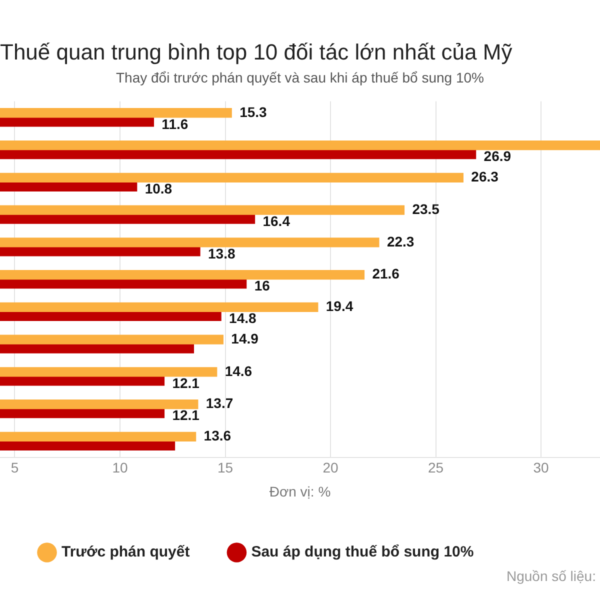  I want to click on x-tick-label: 30, so click(541, 468).